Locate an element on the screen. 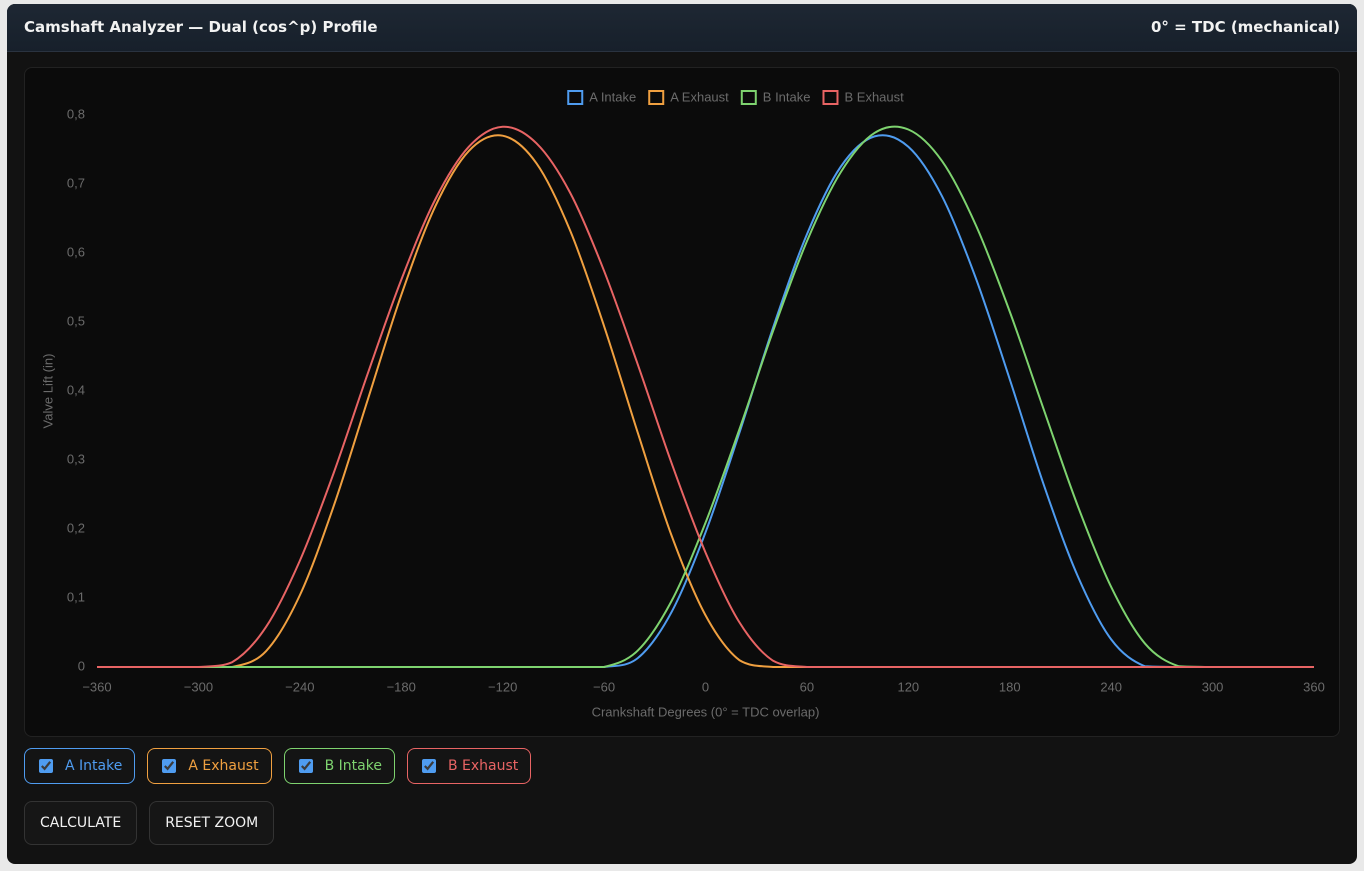 The image size is (1364, 871). legend-label: B Exhaust is located at coordinates (874, 96).